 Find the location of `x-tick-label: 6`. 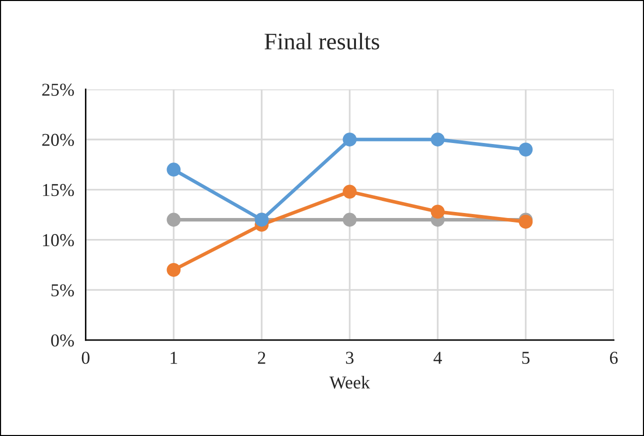

x-tick-label: 6 is located at coordinates (614, 358).